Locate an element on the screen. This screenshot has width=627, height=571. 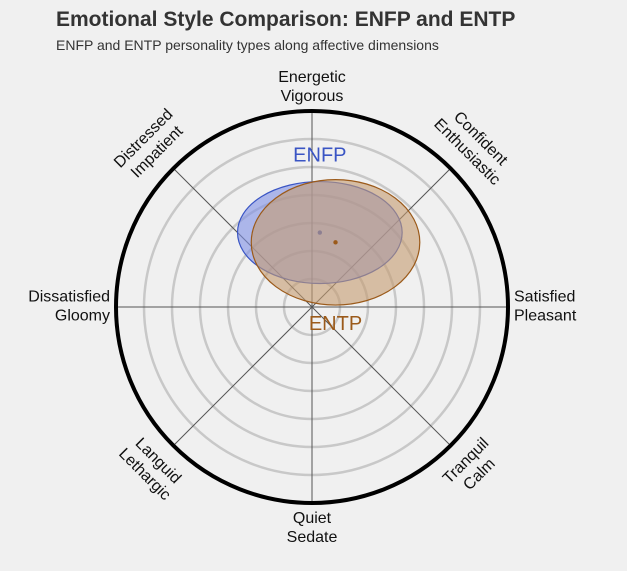
axis-label-energetic: Energetic Vigorous is located at coordinates (312, 87).